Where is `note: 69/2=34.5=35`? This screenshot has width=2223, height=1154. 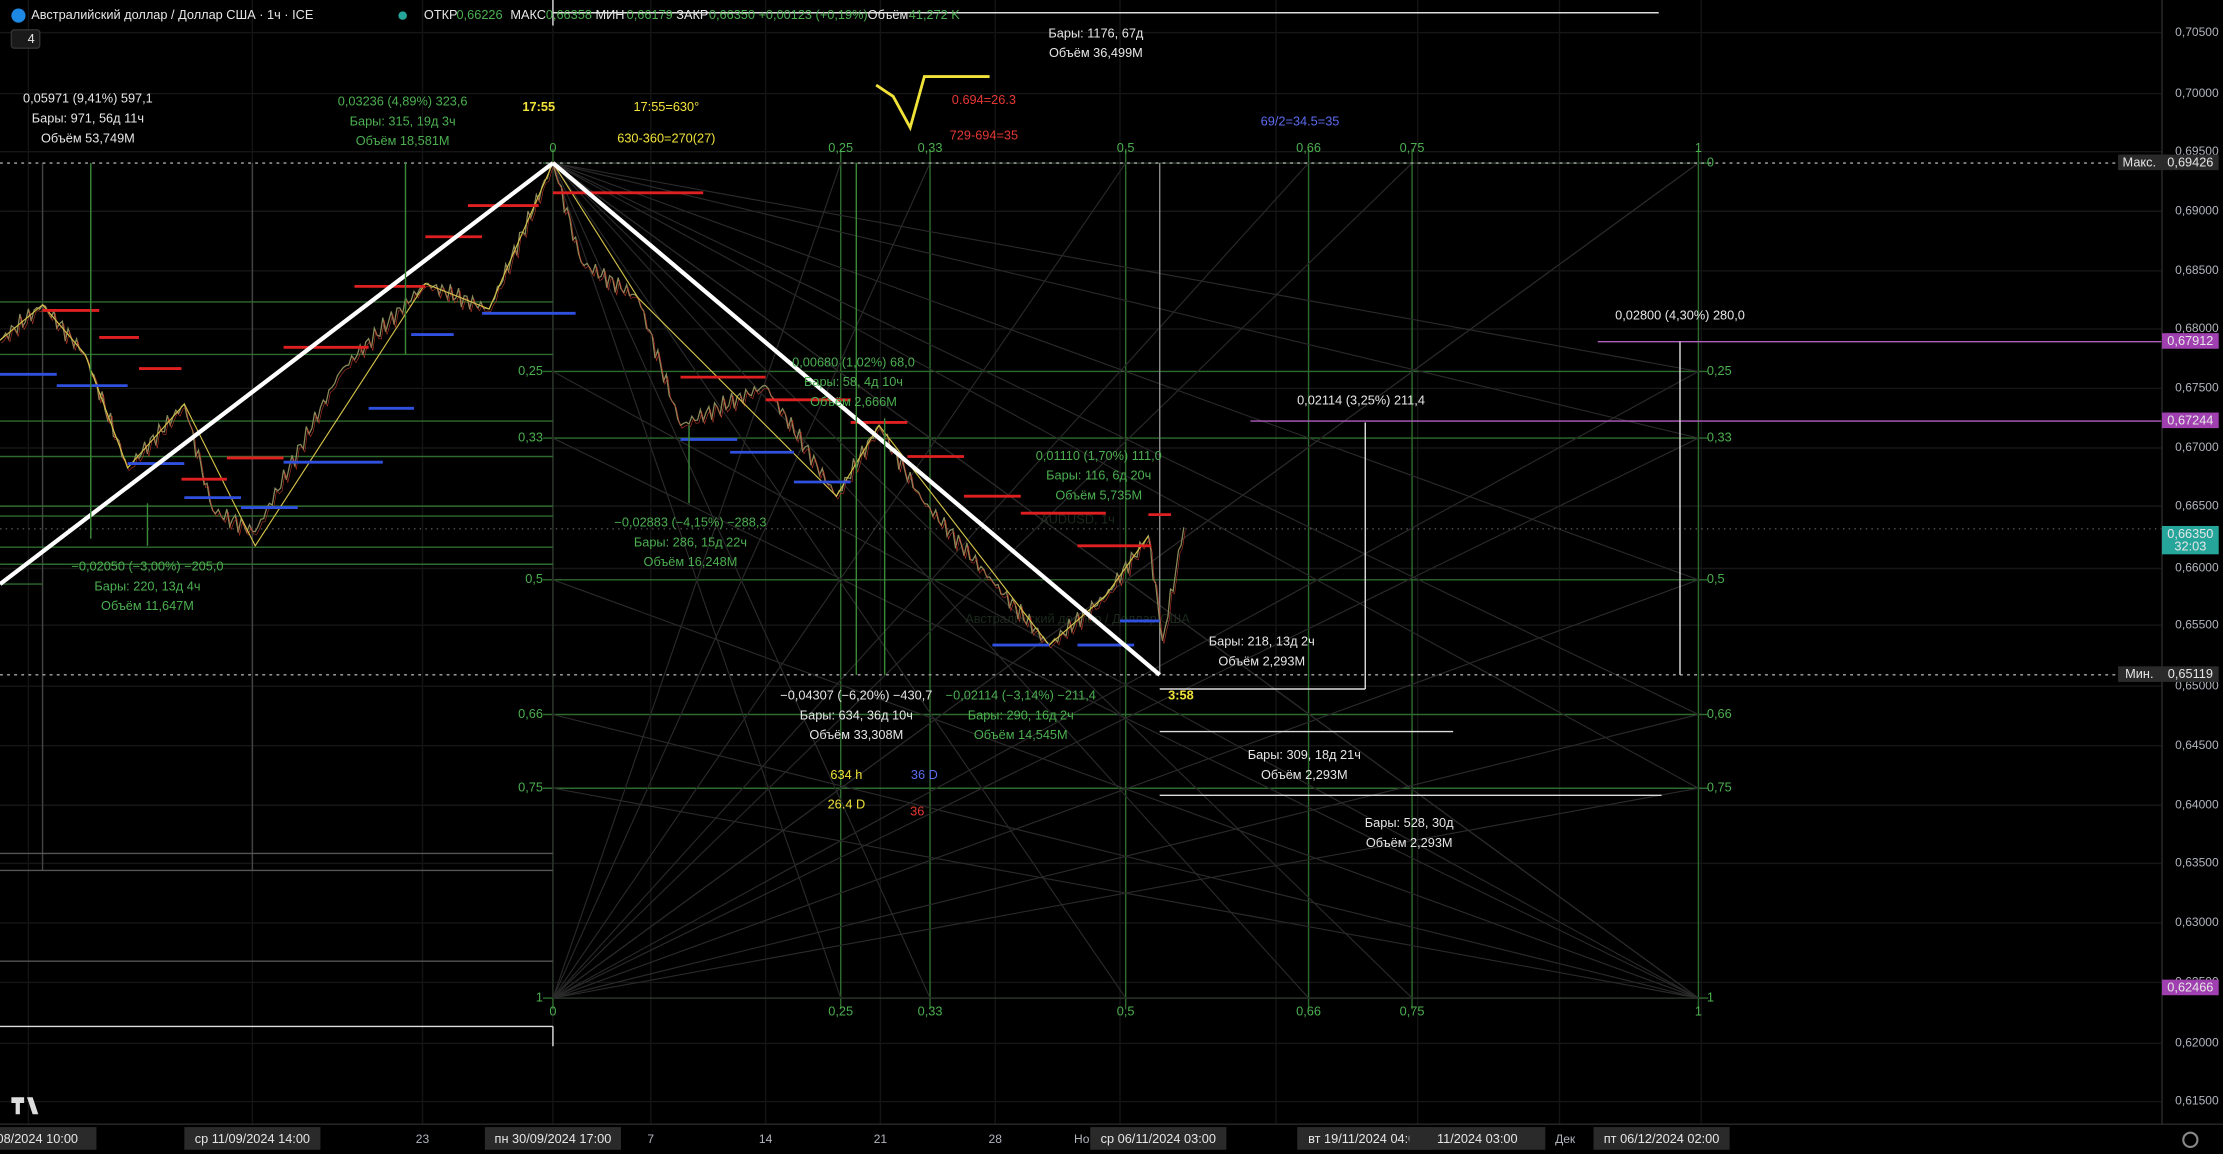 note: 69/2=34.5=35 is located at coordinates (1300, 120).